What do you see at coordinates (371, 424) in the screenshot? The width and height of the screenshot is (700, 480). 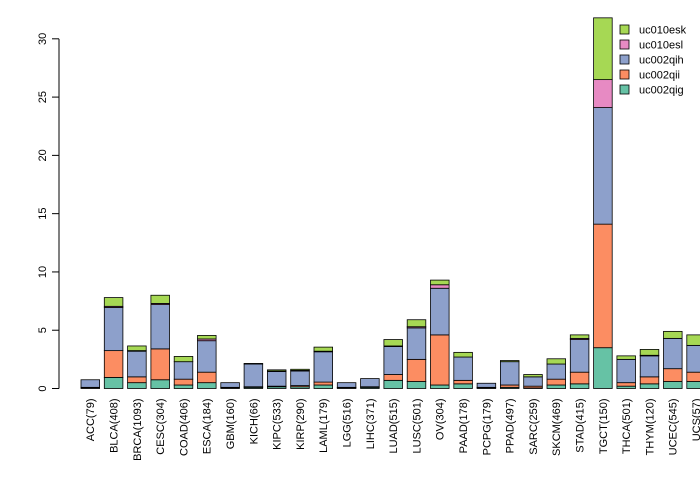 I see `x-tick-label: LIHC(371)` at bounding box center [371, 424].